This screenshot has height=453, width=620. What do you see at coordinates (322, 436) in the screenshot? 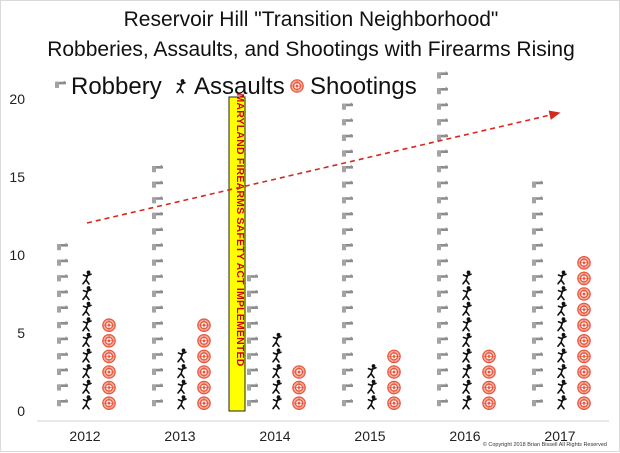
I see `x-axis: 2012 2013 2014 2015 2016 2017` at bounding box center [322, 436].